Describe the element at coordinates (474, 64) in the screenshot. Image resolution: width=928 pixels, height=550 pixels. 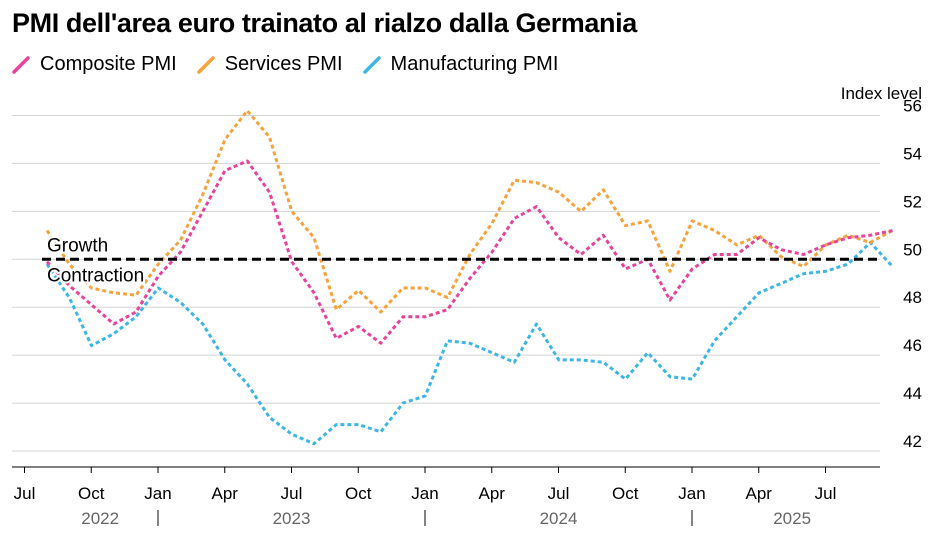
I see `legend-label-manufacturing: Manufacturing PMI` at that location.